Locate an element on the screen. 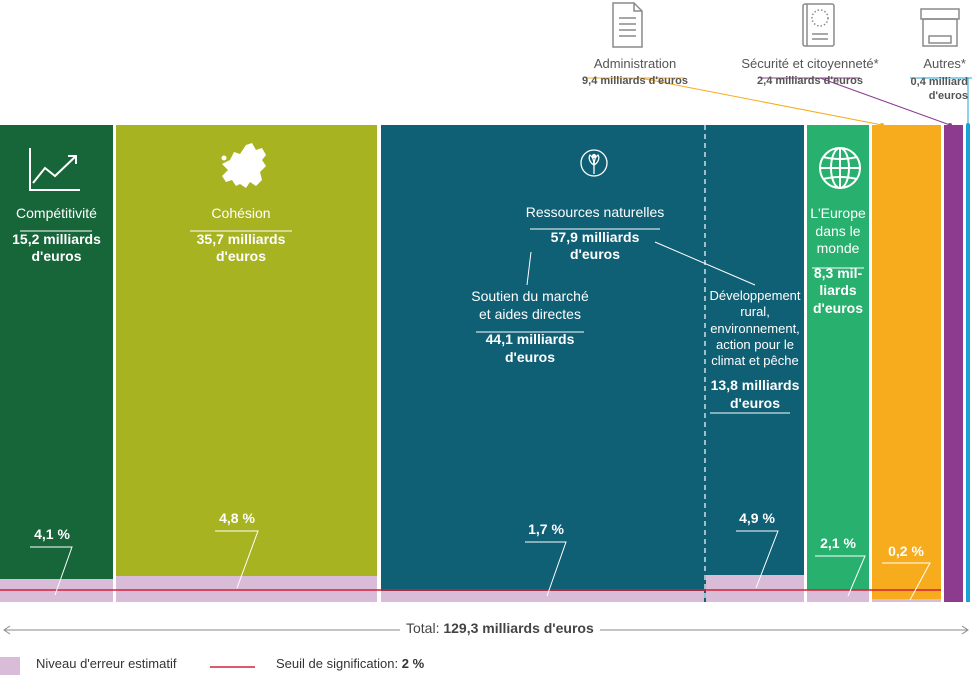 This screenshot has height=679, width=972. label-ressources-value: 57,9 milliards d'euros is located at coordinates (595, 245).